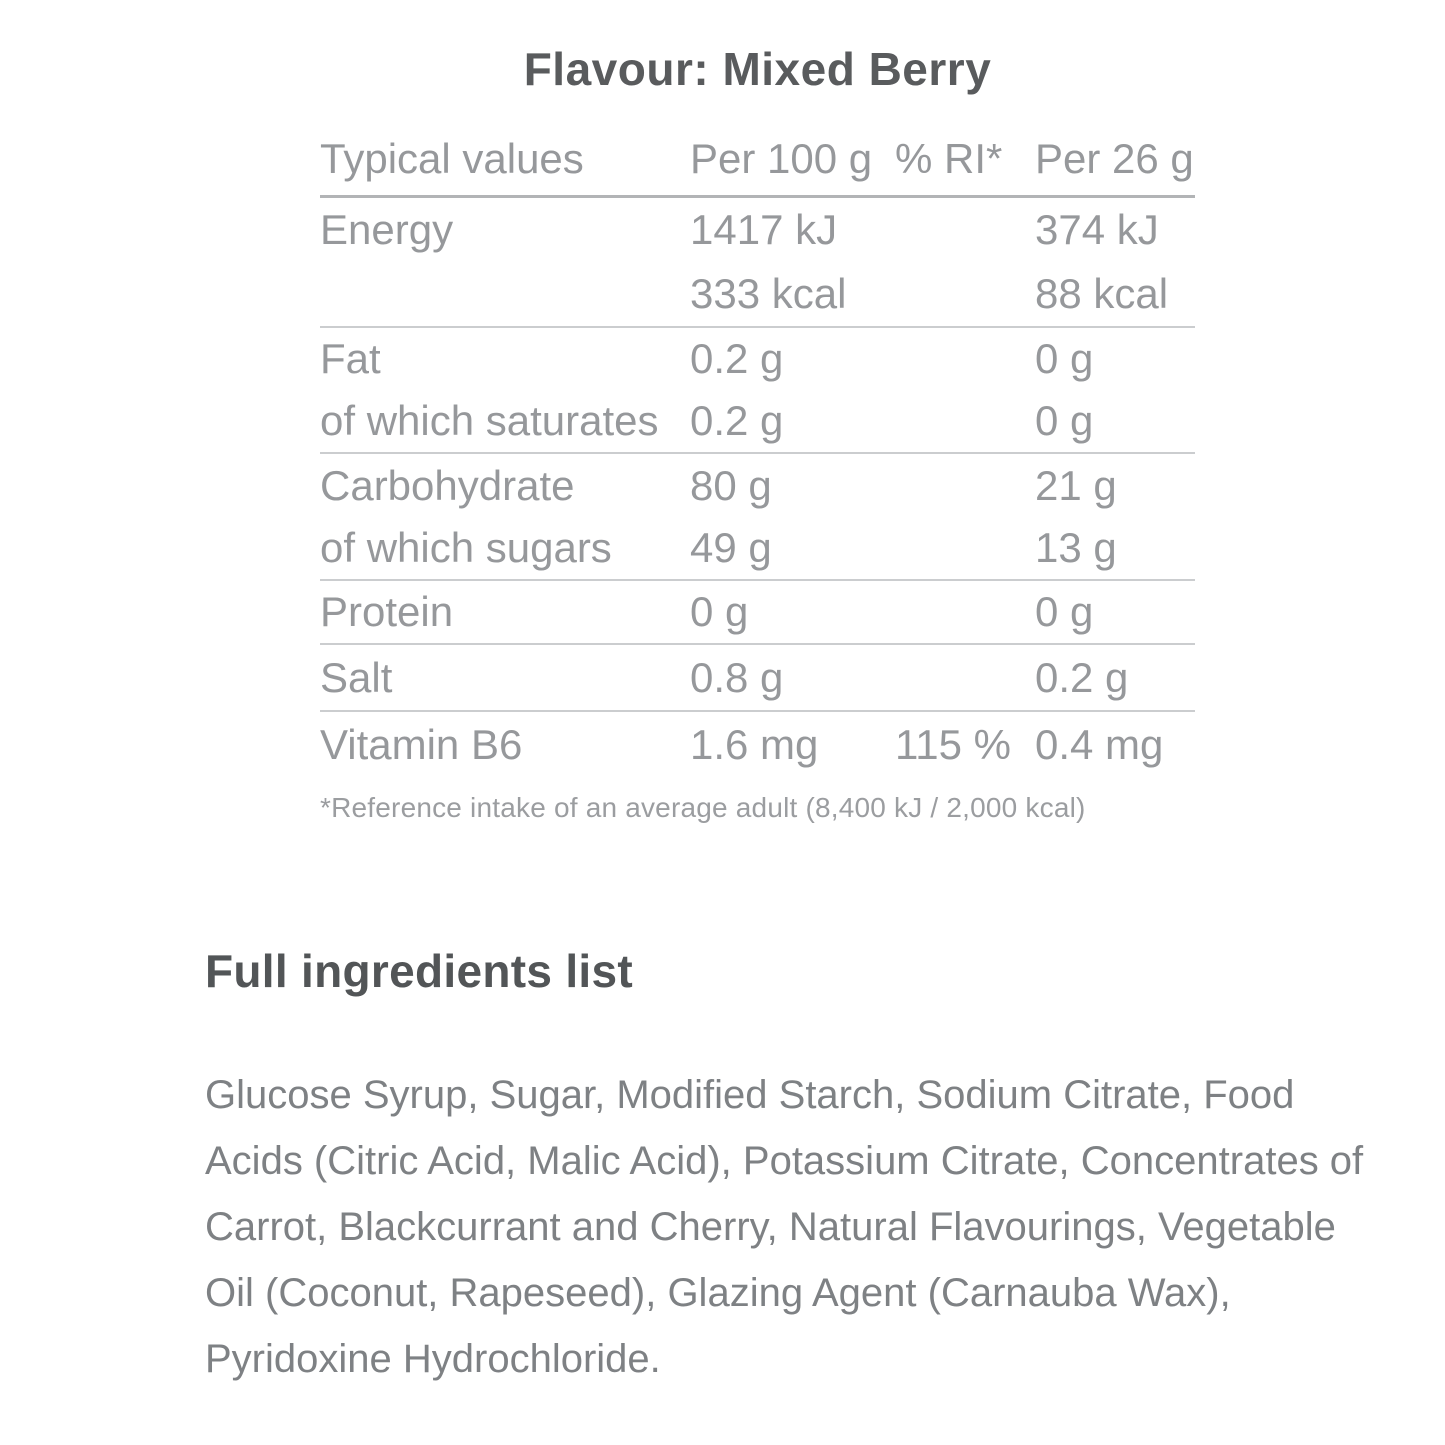  Describe the element at coordinates (1102, 293) in the screenshot. I see `cell-per26: 88 kcal` at that location.